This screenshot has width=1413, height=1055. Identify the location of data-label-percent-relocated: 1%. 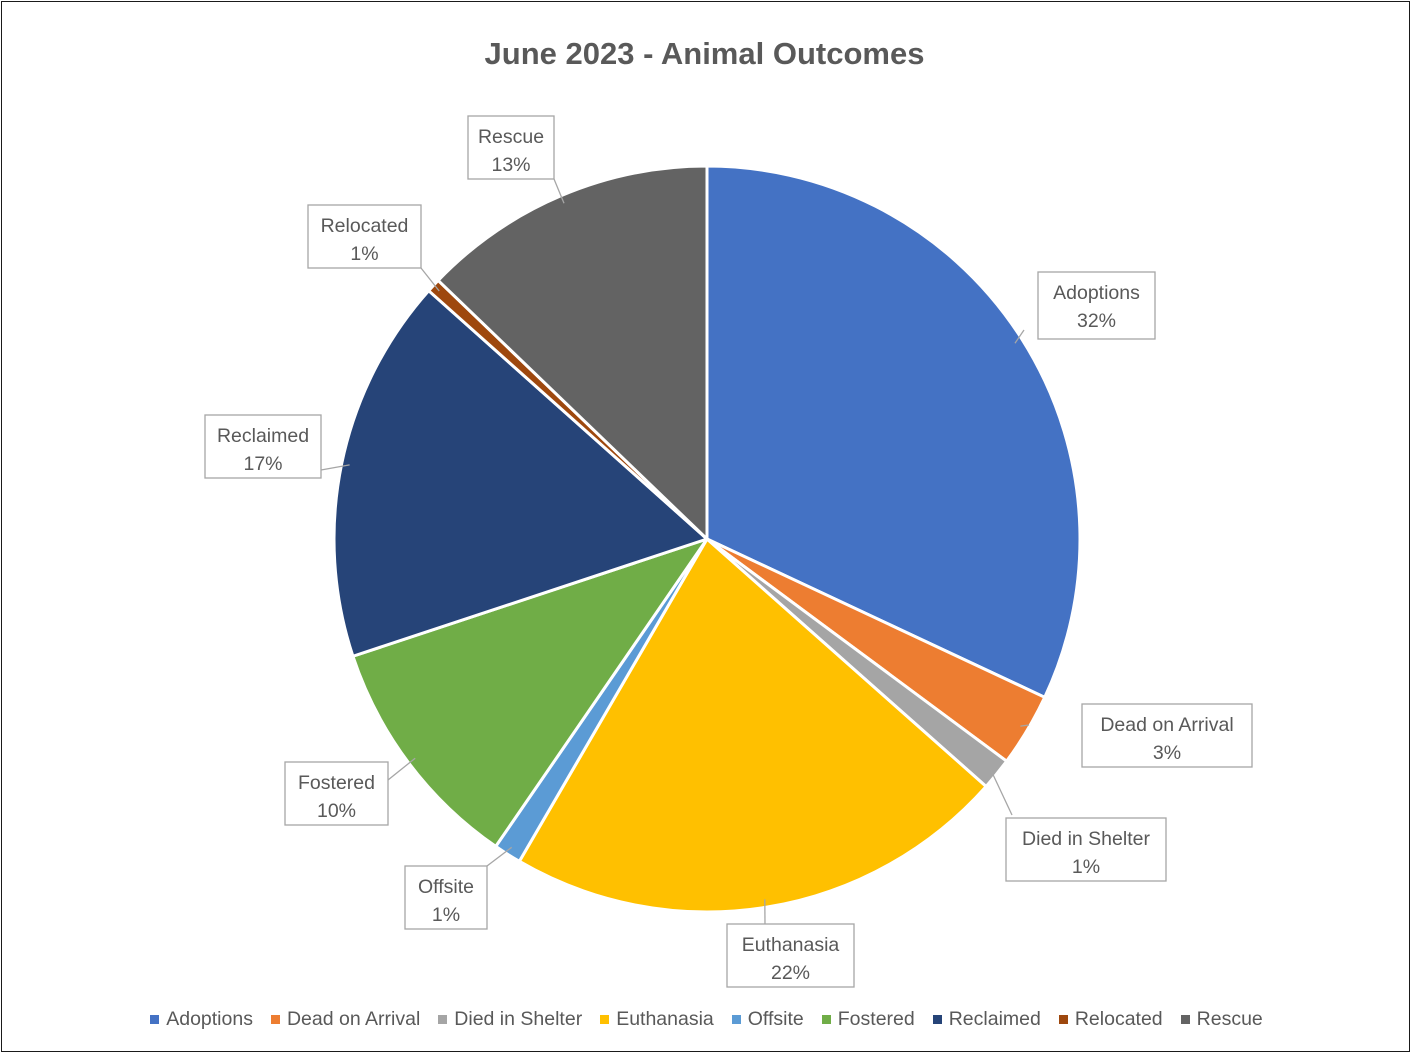
(364, 254).